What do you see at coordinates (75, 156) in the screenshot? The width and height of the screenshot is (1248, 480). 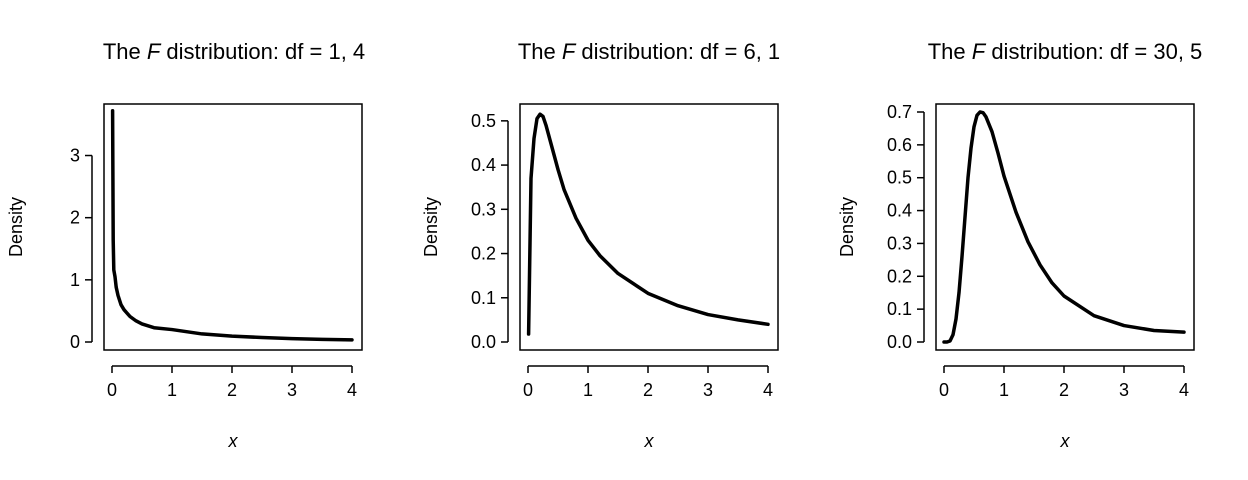 I see `y-tick-label: 3` at bounding box center [75, 156].